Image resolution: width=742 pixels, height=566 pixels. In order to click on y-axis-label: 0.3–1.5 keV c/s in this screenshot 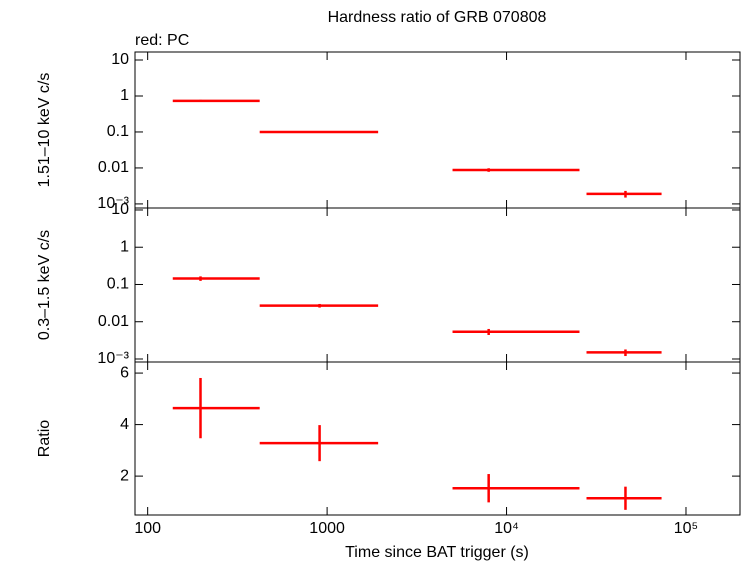, I will do `click(44, 285)`.